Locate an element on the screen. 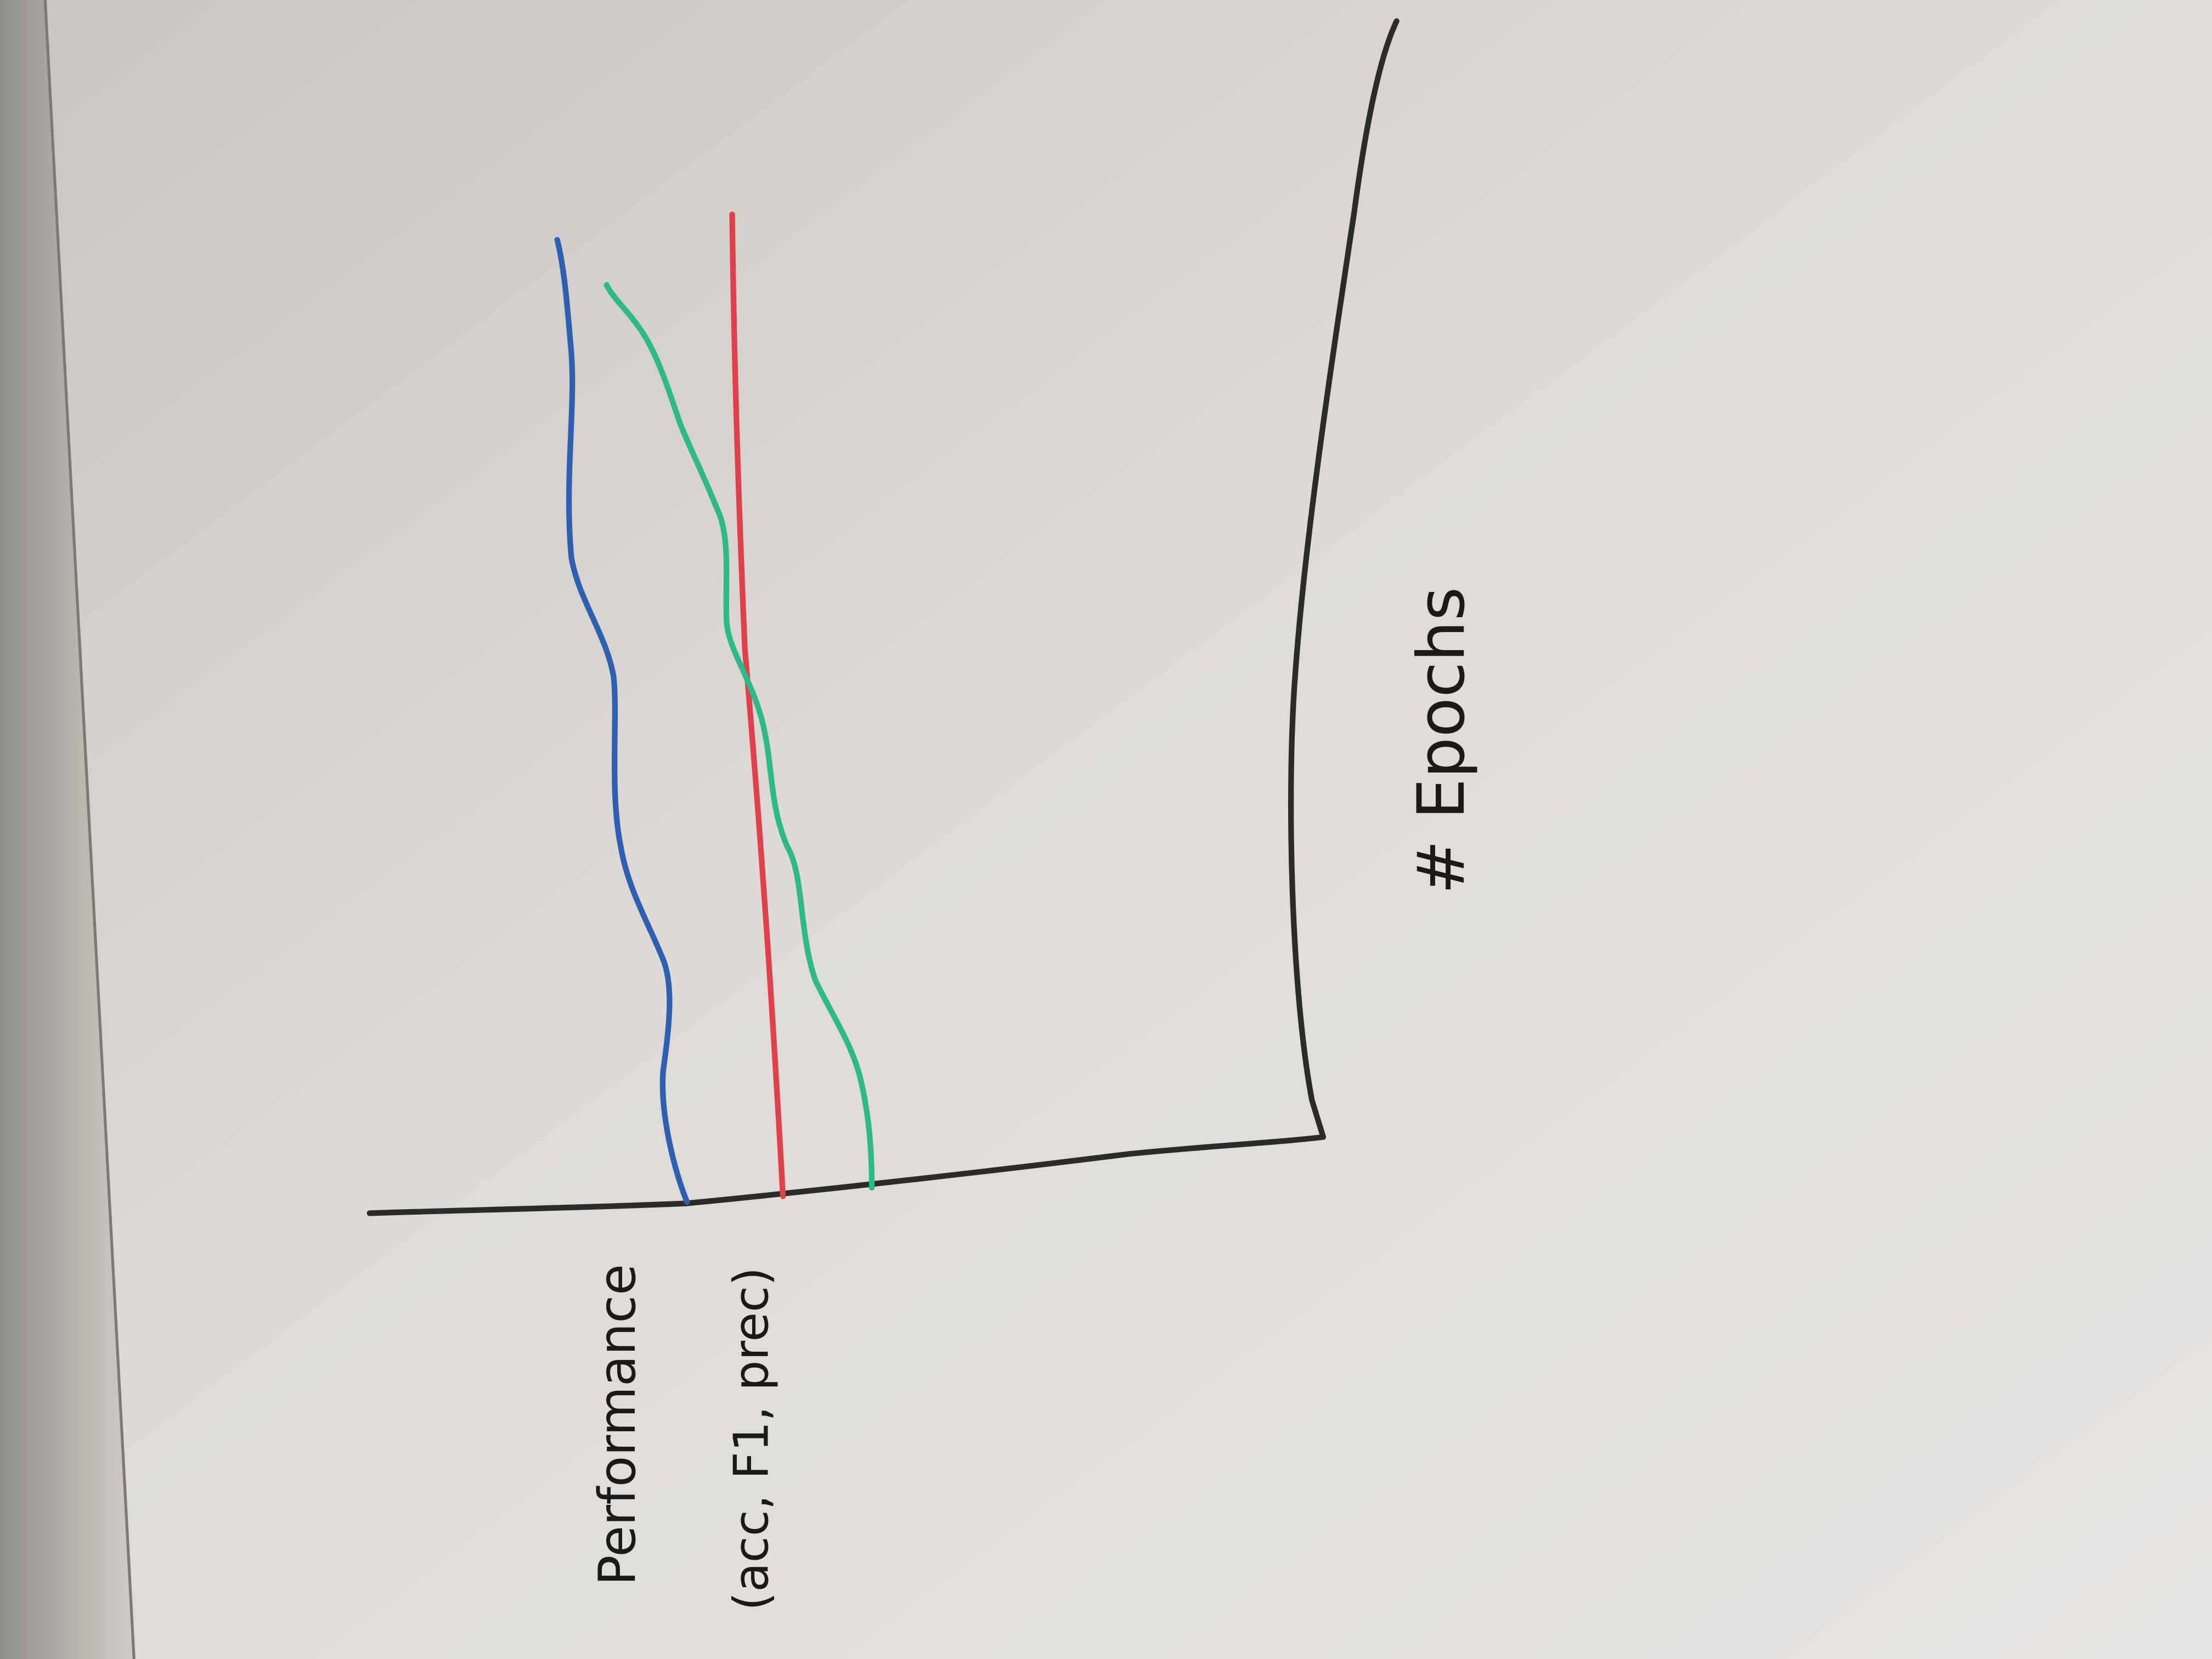 This screenshot has height=1659, width=2212. blue-curve is located at coordinates (622, 721).